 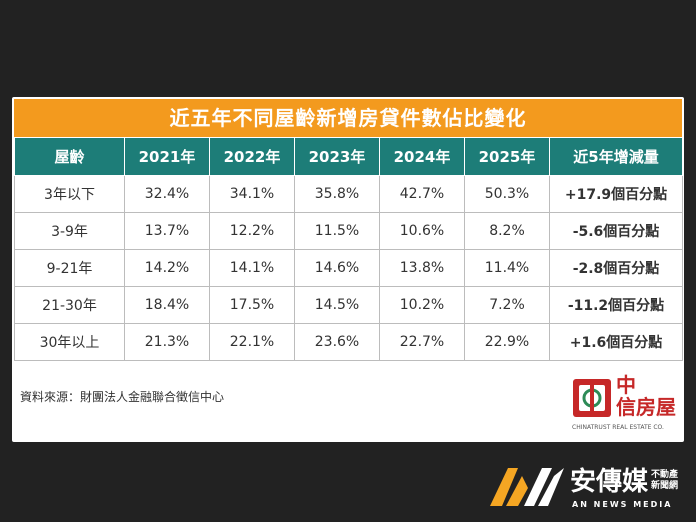 I want to click on row-label-cell: 3年以下, so click(x=69, y=194).